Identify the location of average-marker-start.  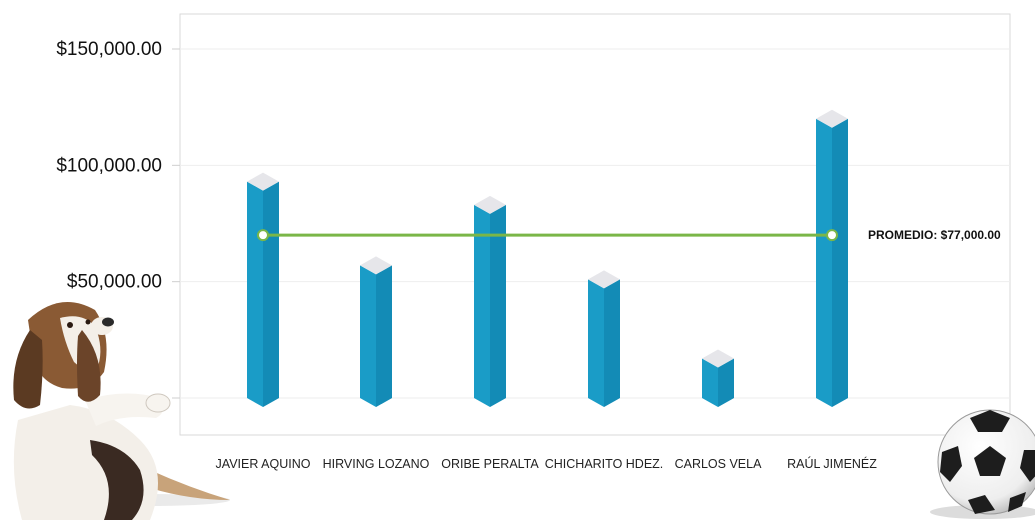
(263, 235).